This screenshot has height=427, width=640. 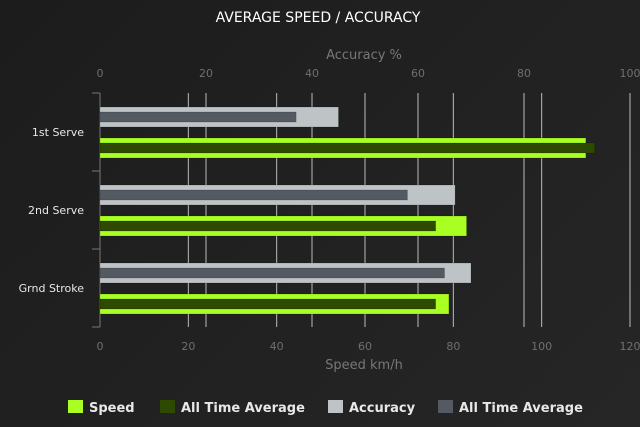 I want to click on top-tick-label: 100, so click(x=630, y=73).